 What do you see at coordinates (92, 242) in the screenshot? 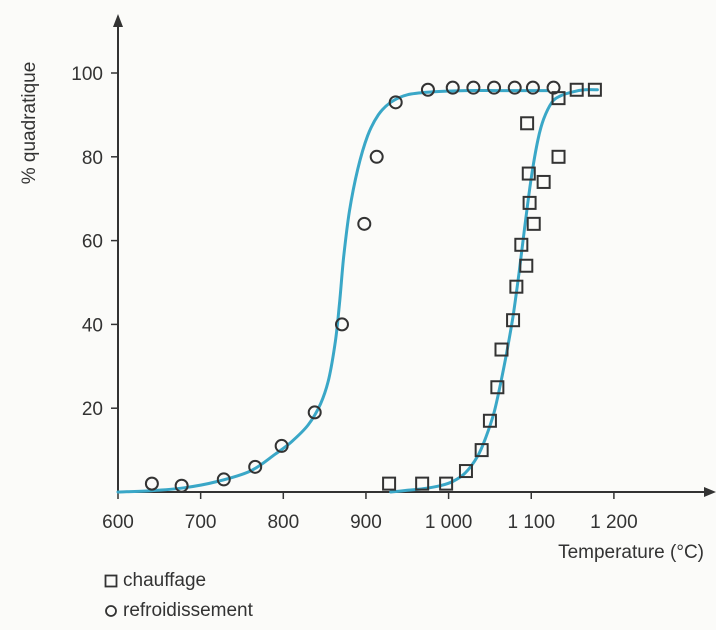
I see `y-tick-label: 60` at bounding box center [92, 242].